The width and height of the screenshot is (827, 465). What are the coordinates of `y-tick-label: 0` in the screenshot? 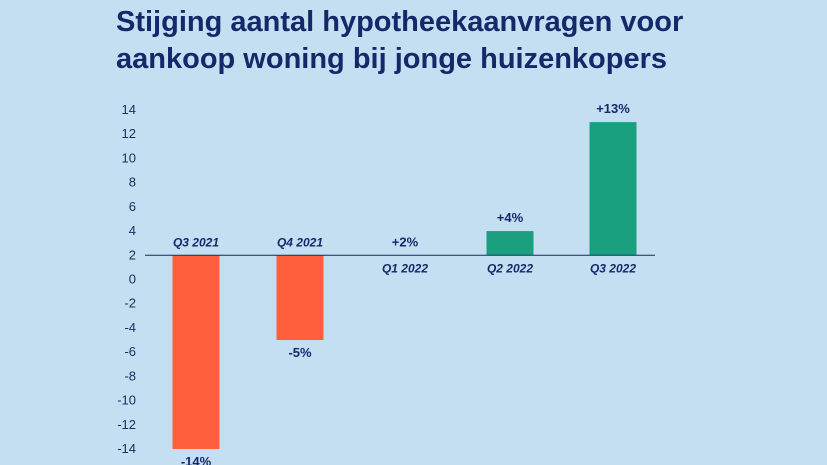 It's located at (132, 279).